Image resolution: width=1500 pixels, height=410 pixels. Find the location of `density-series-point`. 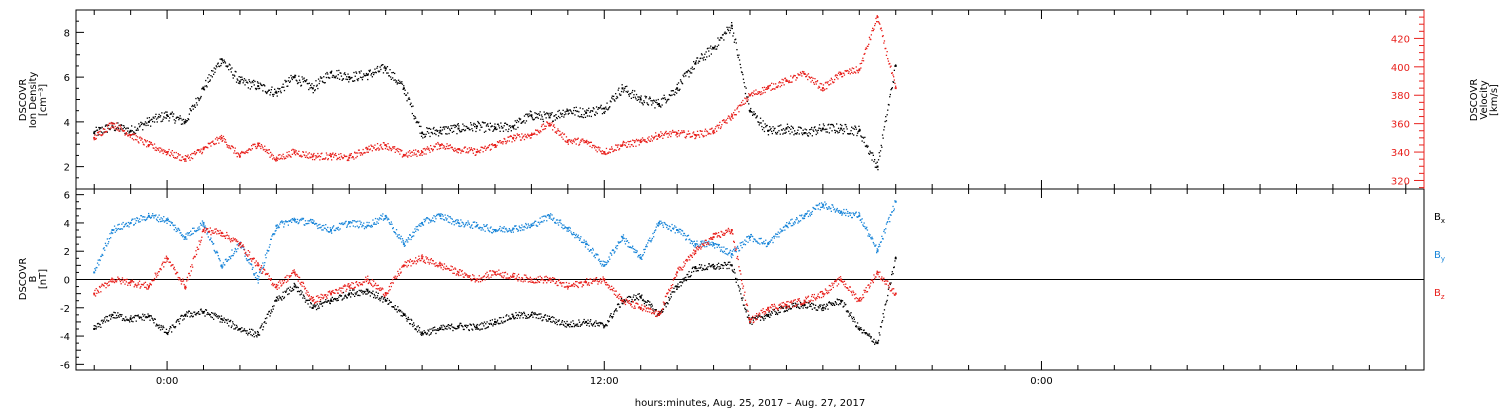

density-series-point is located at coordinates (677, 88).